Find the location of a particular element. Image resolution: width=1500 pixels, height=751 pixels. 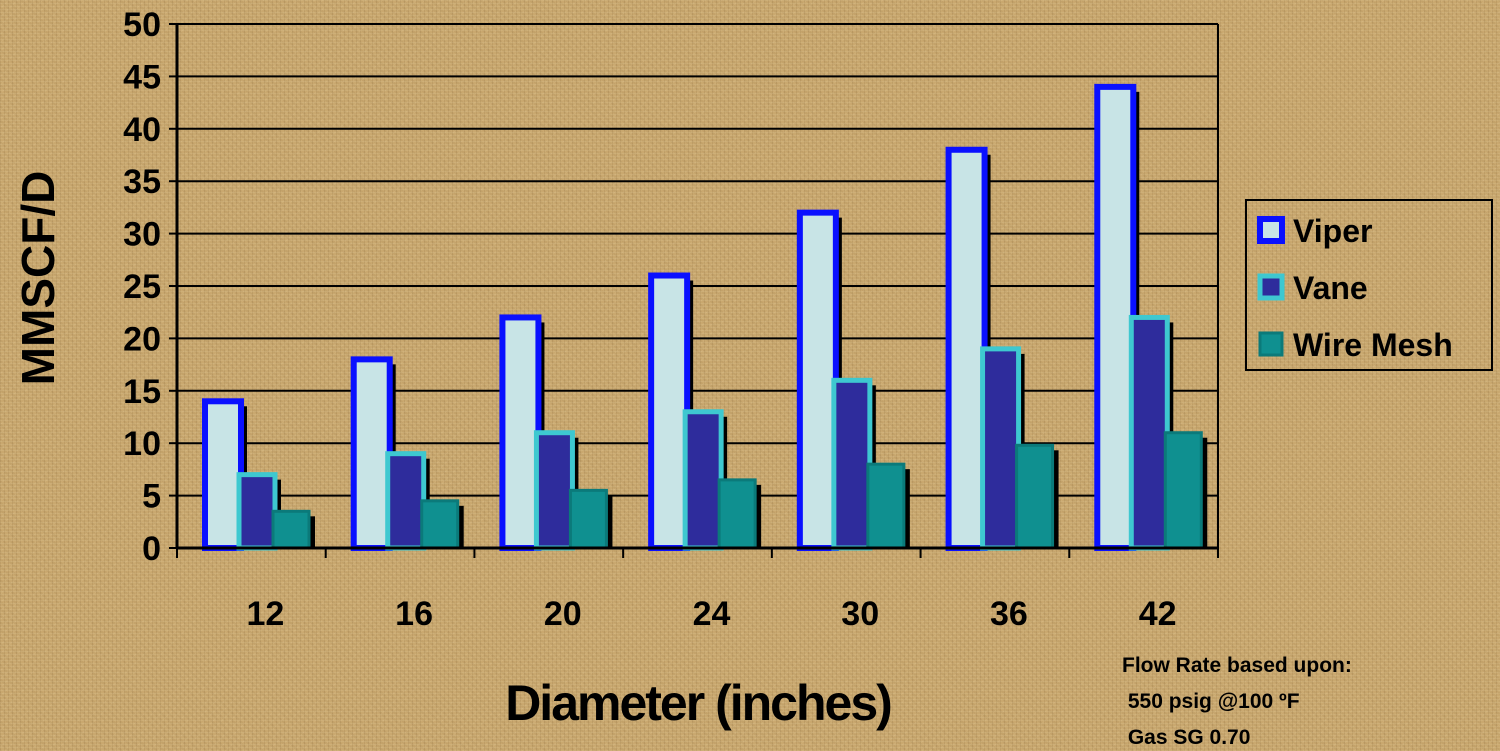

x-tick-label: 36 is located at coordinates (1009, 614).